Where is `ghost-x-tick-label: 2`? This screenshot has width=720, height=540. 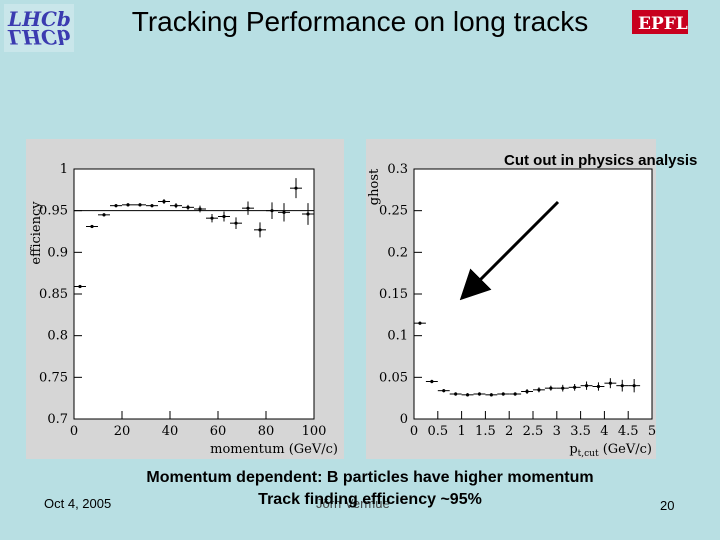 ghost-x-tick-label: 2 is located at coordinates (509, 431).